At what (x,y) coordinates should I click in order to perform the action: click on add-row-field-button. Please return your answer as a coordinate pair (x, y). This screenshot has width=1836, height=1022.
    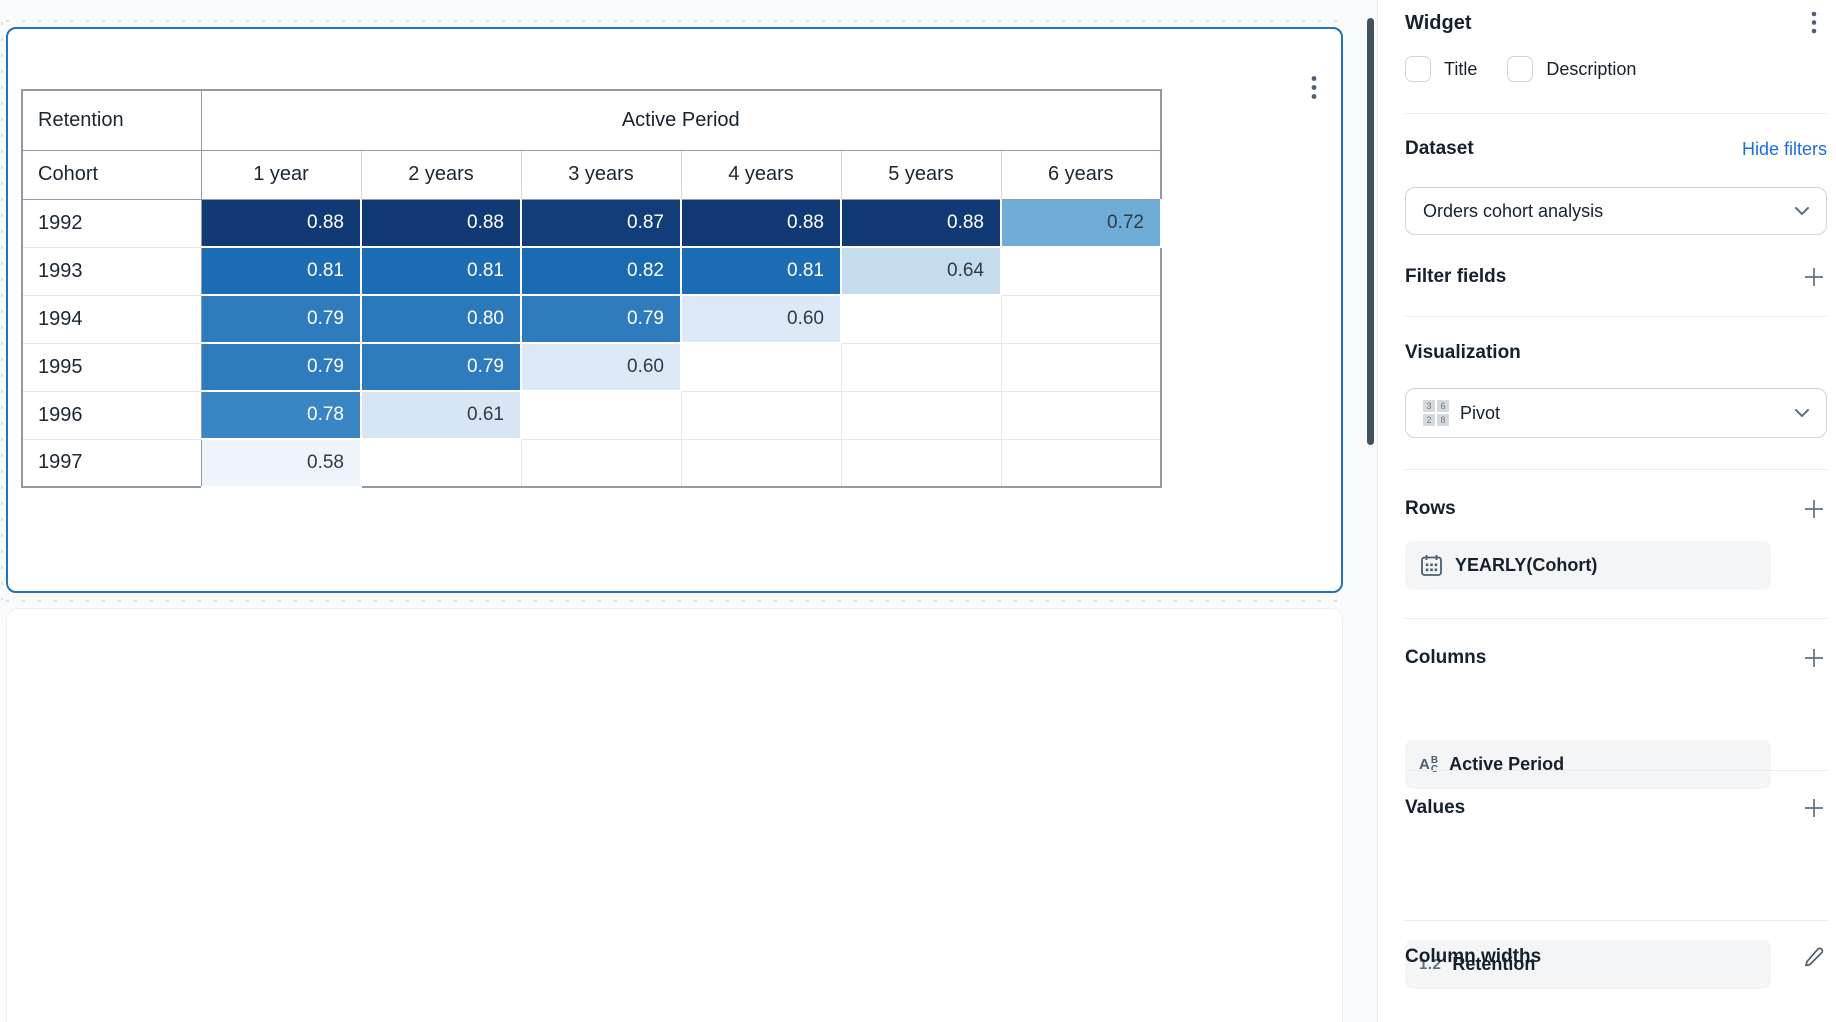
    Looking at the image, I should click on (1814, 509).